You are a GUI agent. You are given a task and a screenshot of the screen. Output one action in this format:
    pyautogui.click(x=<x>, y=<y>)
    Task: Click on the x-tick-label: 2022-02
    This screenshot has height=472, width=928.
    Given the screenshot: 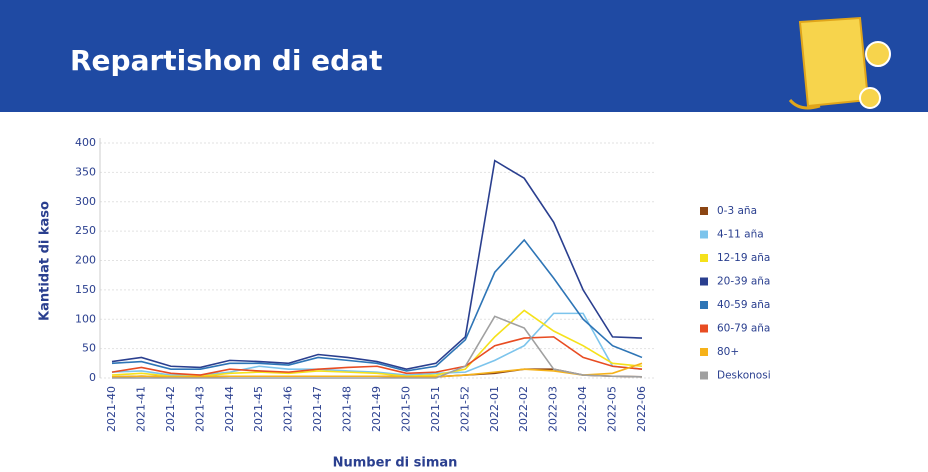 What is the action you would take?
    pyautogui.click(x=523, y=409)
    